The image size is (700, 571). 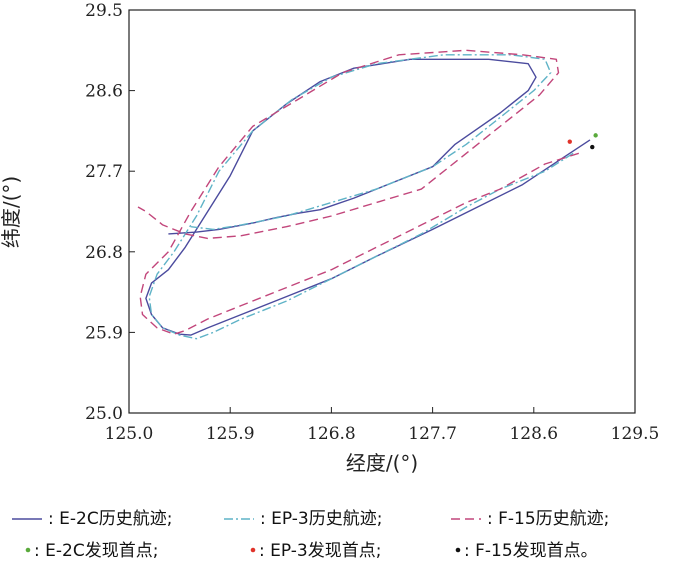 I want to click on y-tick-label: 27.7, so click(x=104, y=172).